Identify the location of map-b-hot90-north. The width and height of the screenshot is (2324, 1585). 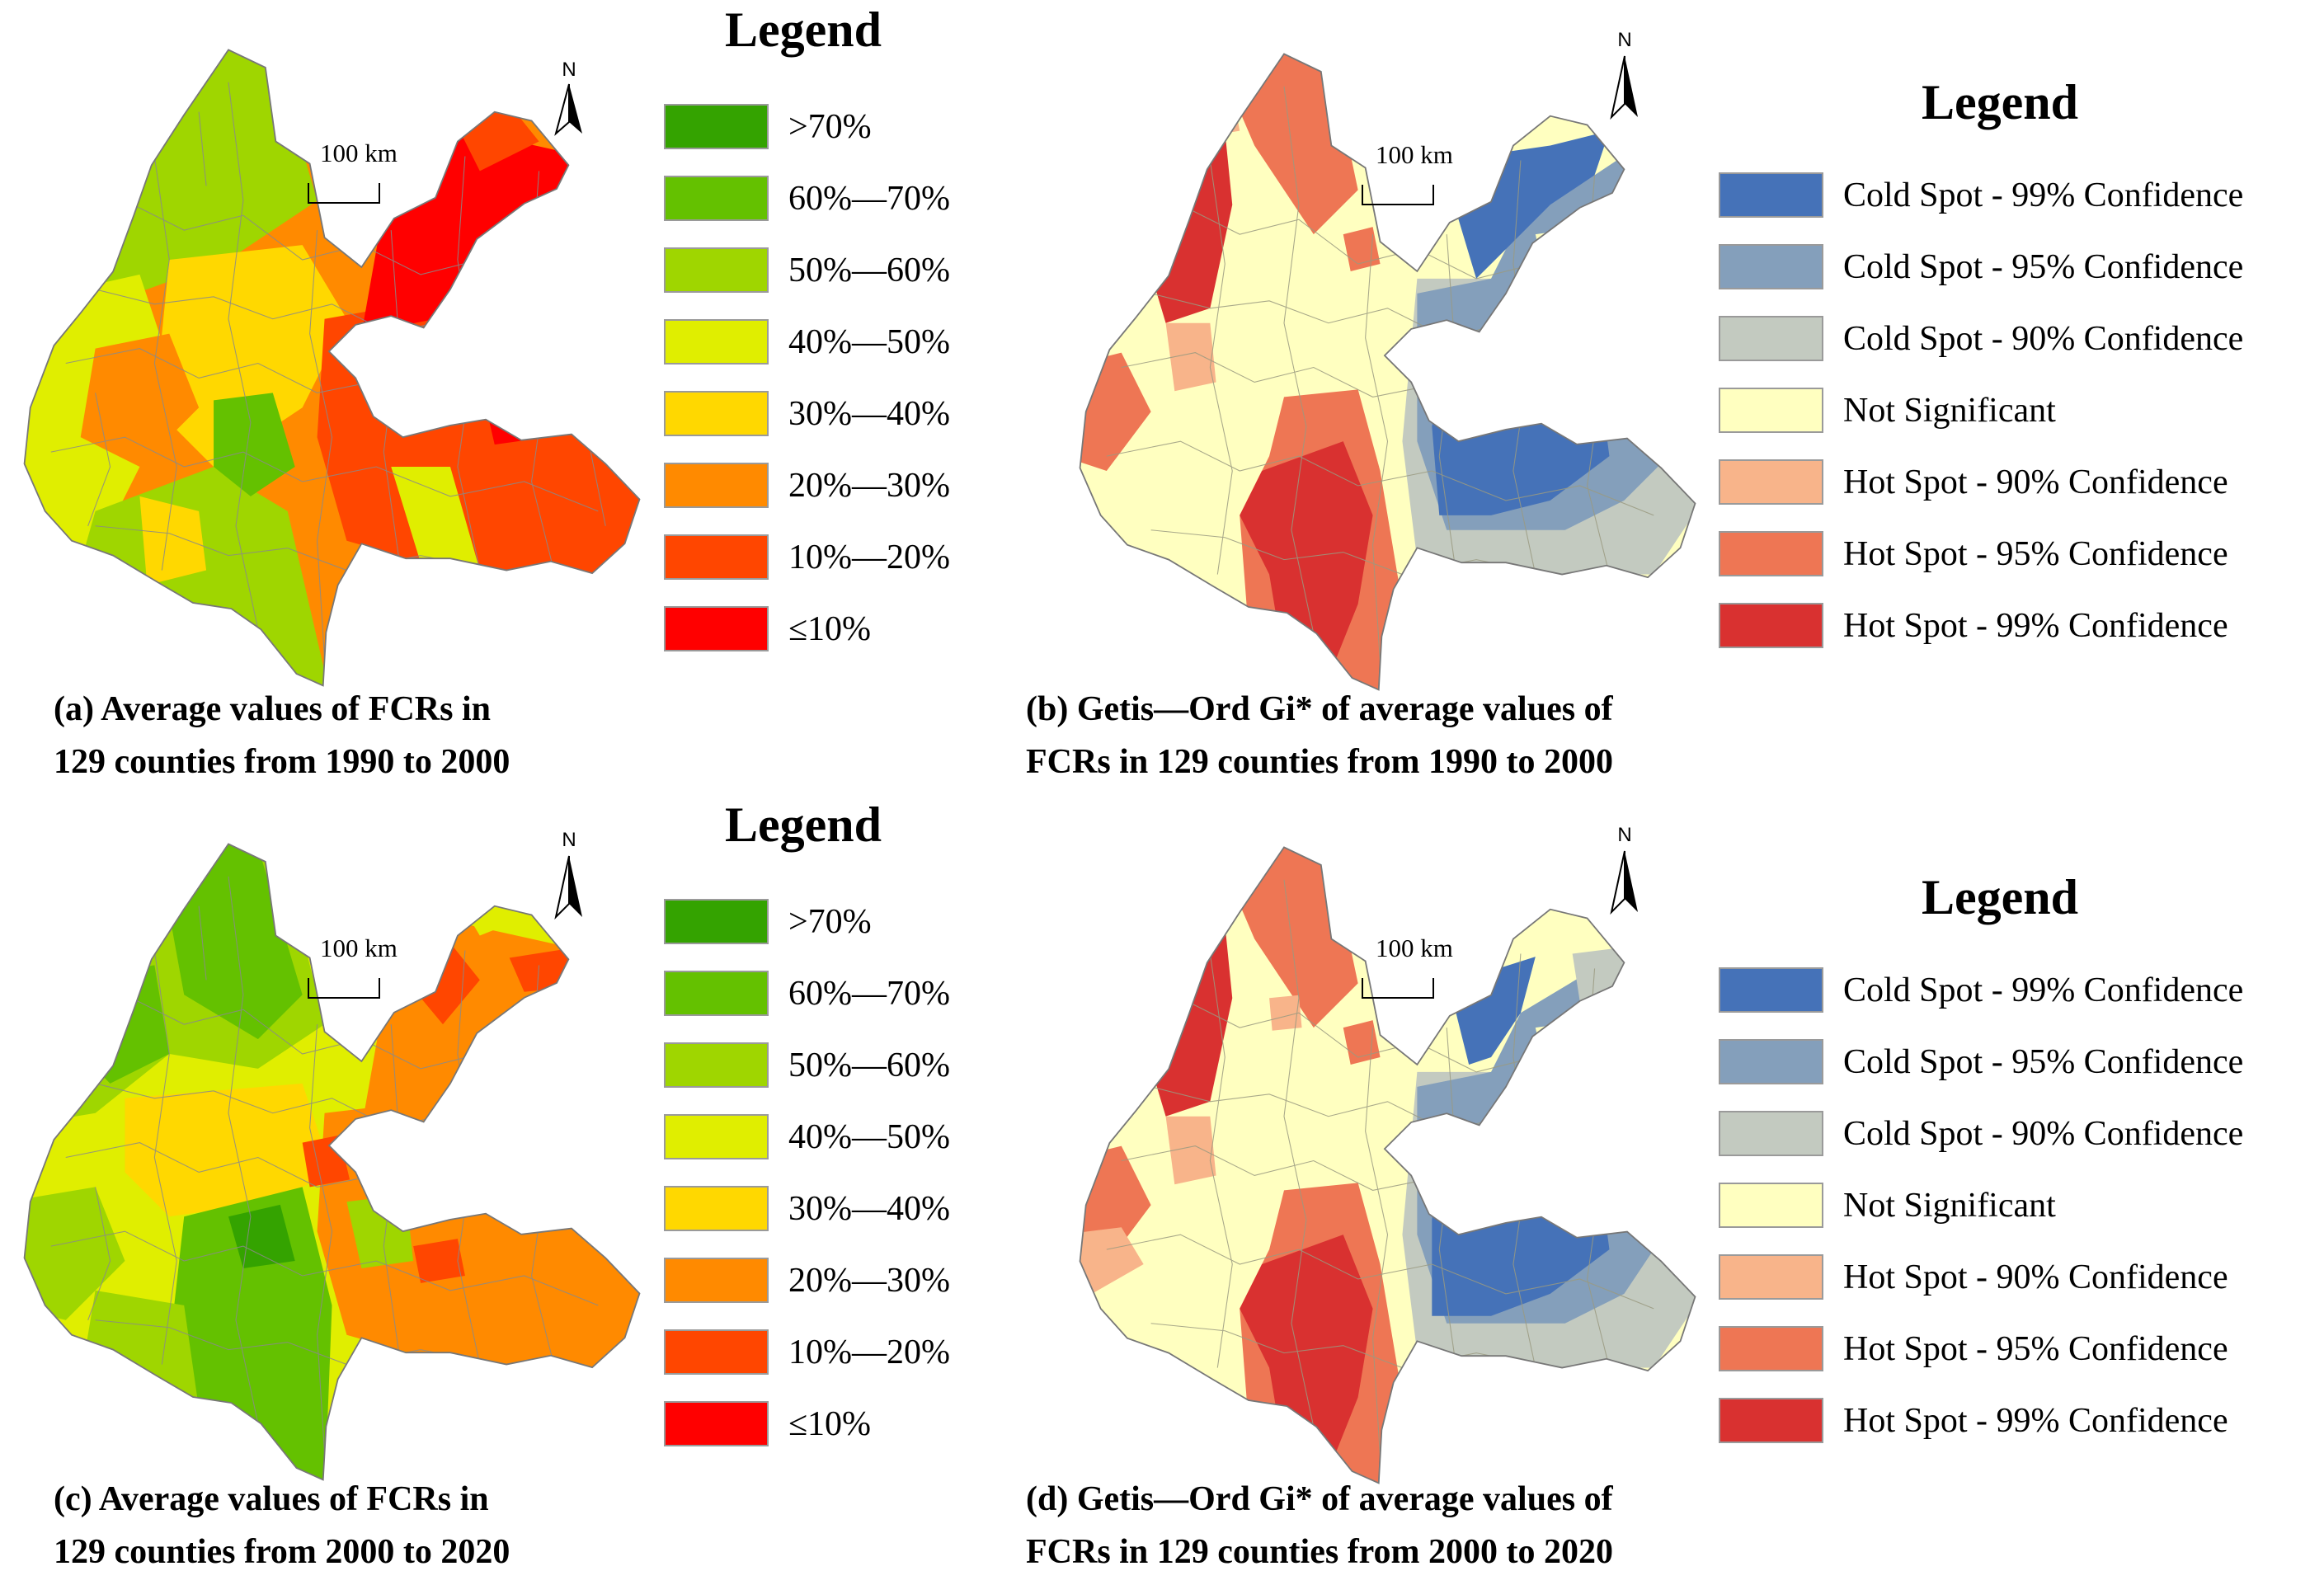
(1203, 97).